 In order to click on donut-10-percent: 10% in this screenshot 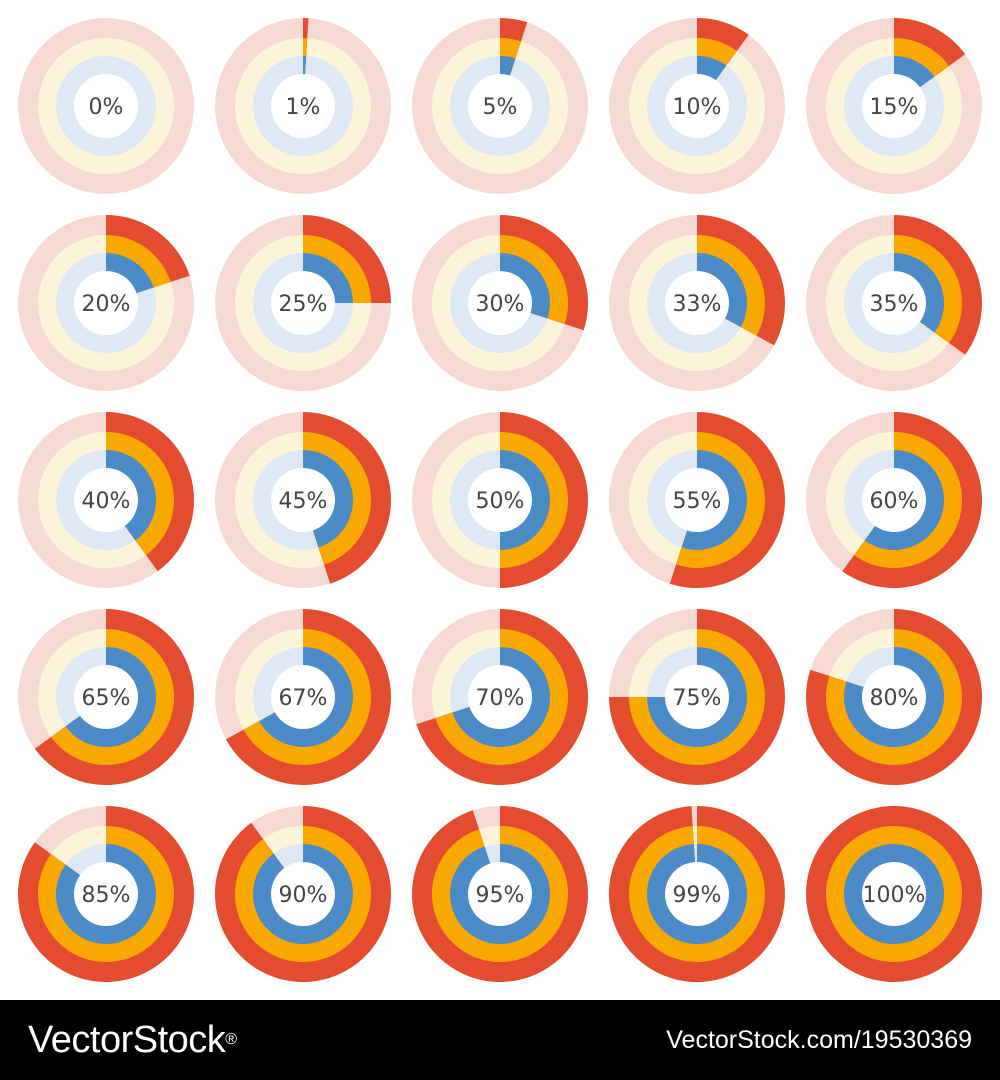, I will do `click(697, 106)`.